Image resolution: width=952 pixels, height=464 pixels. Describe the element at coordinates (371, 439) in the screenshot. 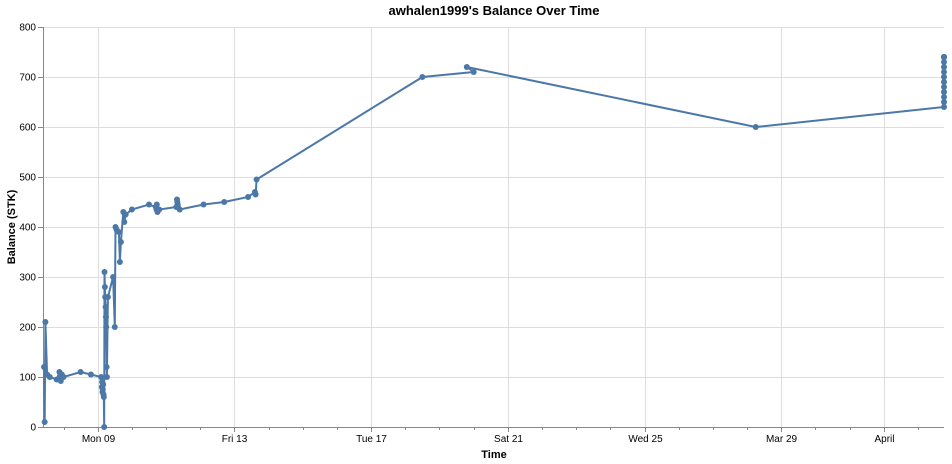

I see `x-tick-label: Tue 17` at that location.